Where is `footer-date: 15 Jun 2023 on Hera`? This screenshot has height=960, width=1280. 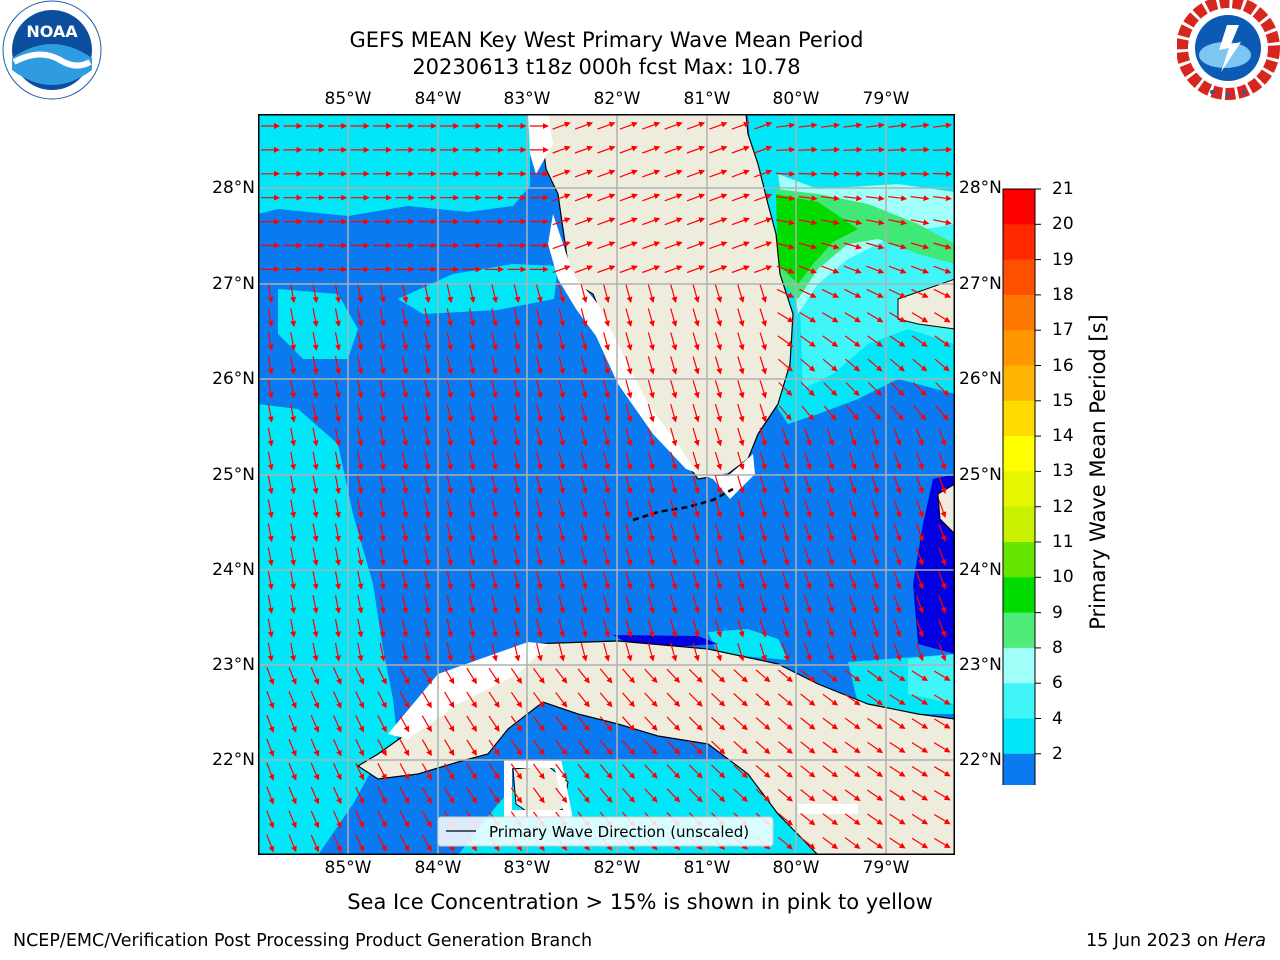 footer-date: 15 Jun 2023 on Hera is located at coordinates (1176, 941).